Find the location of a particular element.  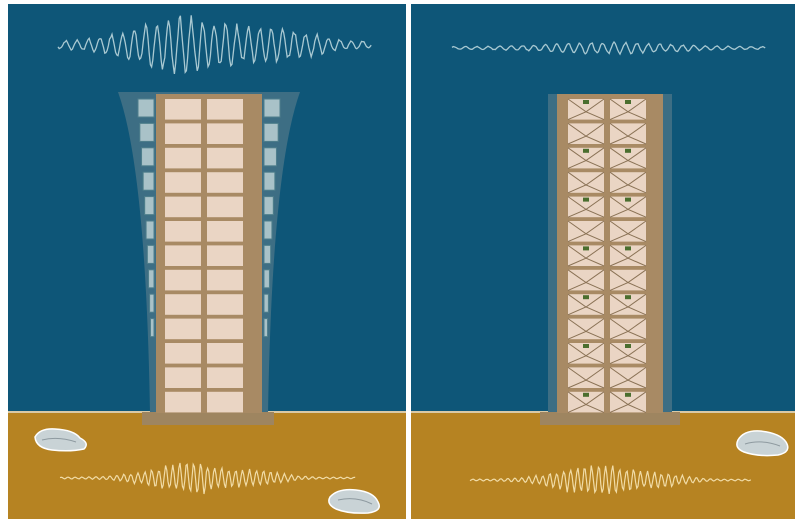

right-ground-wave is located at coordinates (610, 480).